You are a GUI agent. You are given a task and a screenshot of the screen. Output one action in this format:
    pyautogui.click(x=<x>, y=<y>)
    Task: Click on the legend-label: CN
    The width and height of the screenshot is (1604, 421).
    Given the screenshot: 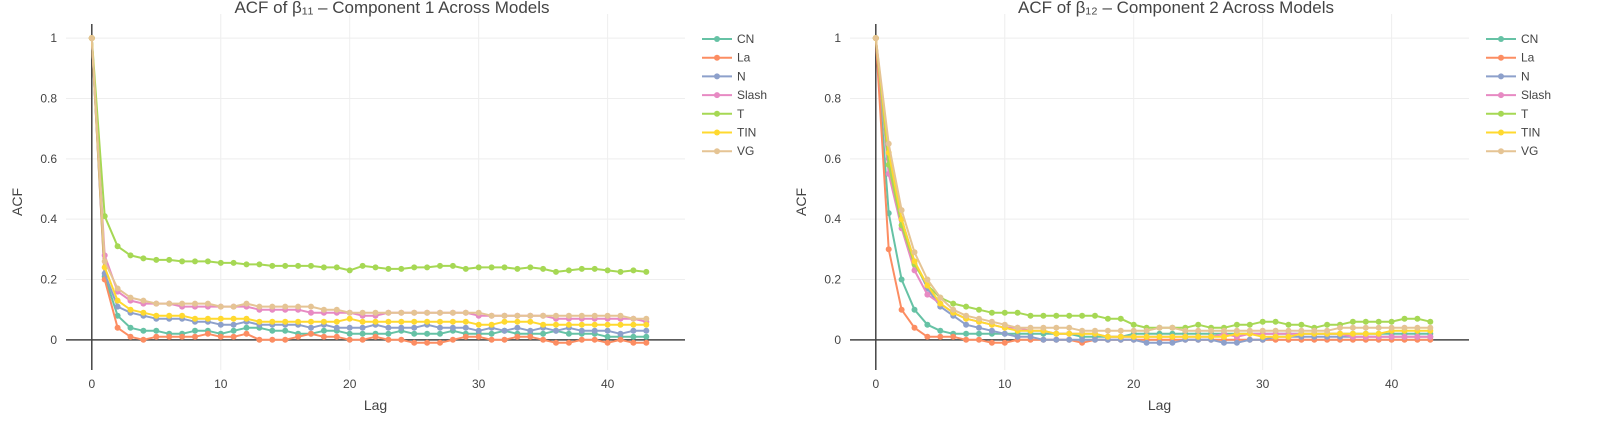 What is the action you would take?
    pyautogui.click(x=745, y=39)
    